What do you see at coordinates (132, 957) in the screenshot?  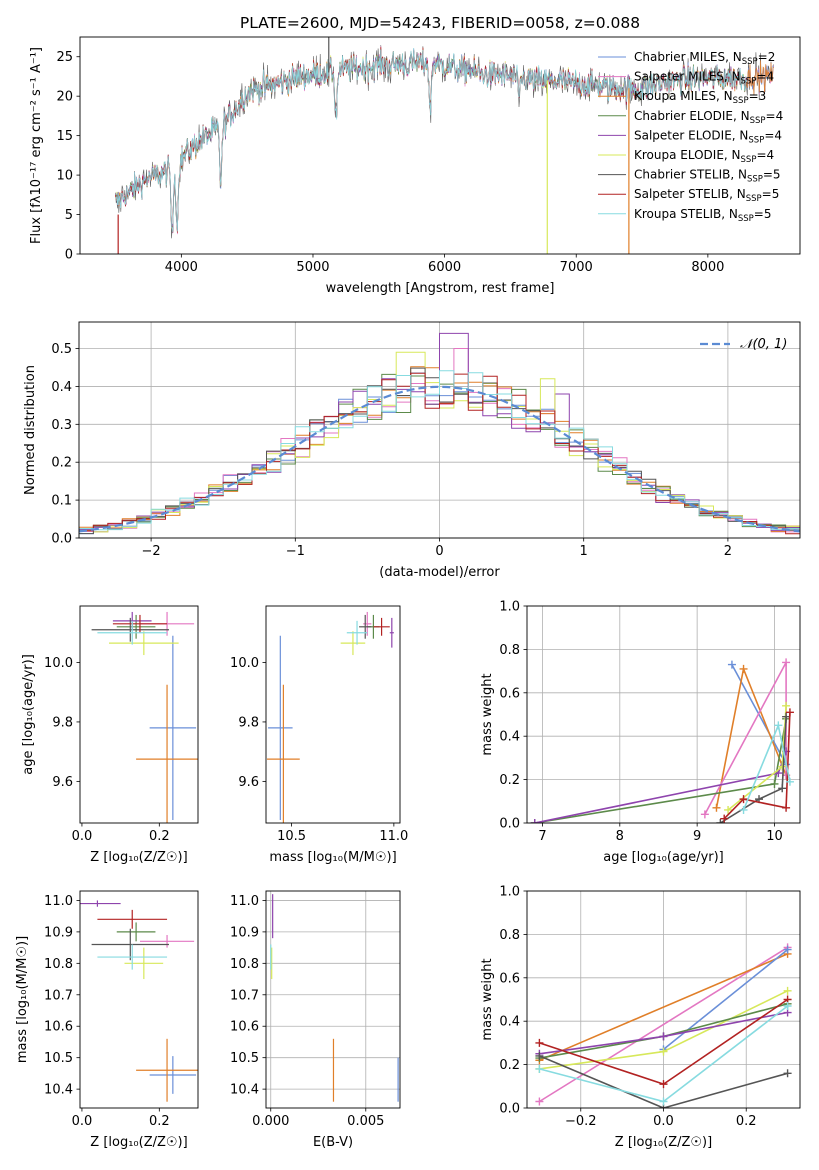 I see `errorbar-kroupa_stelib` at bounding box center [132, 957].